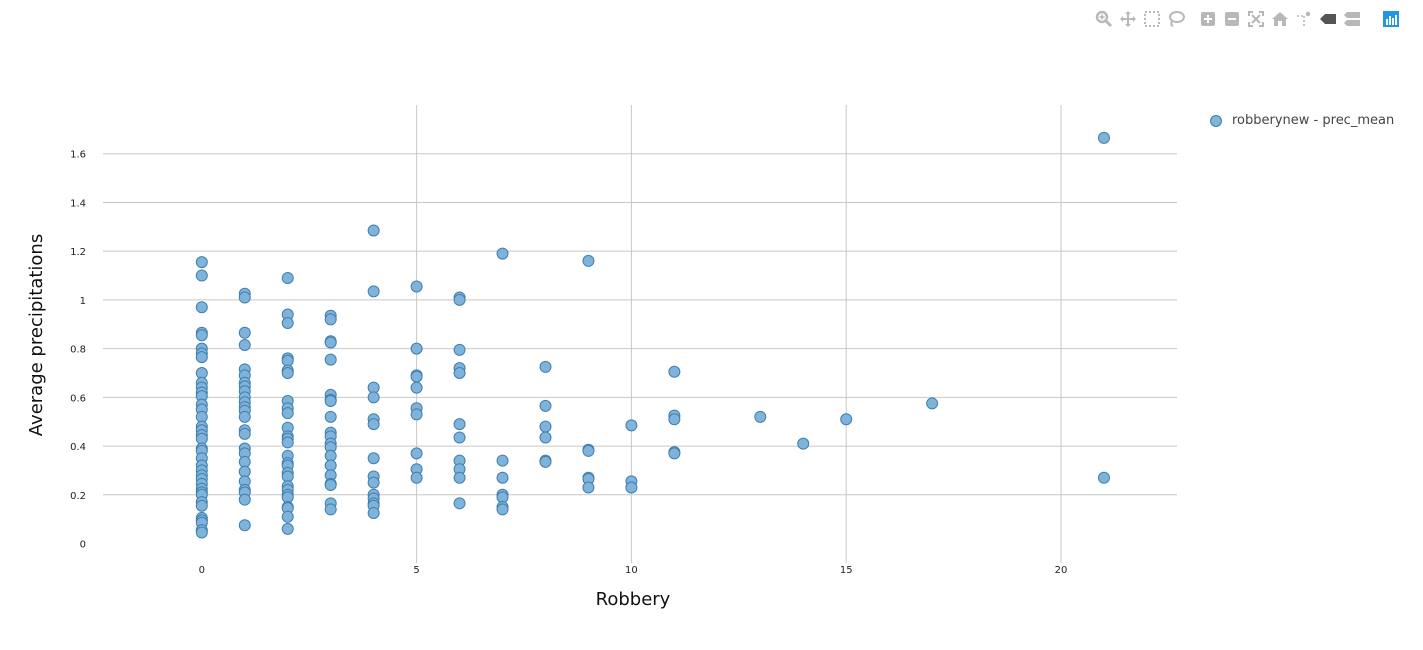 The image size is (1423, 650). I want to click on x-tick-label: 10, so click(631, 570).